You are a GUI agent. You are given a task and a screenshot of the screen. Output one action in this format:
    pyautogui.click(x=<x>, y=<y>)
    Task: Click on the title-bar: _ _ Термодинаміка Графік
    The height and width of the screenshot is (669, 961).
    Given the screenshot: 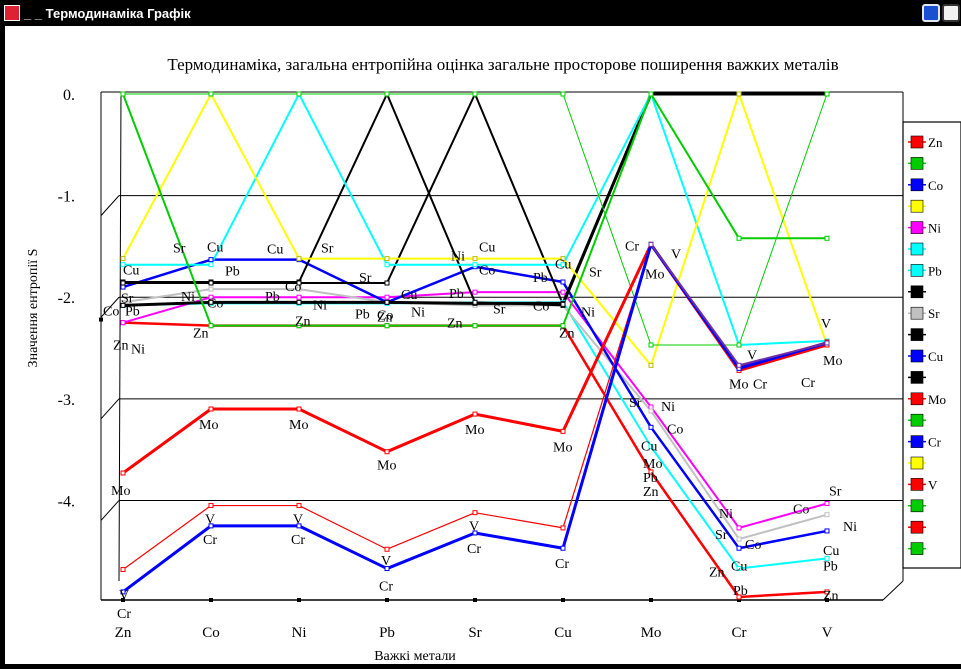 What is the action you would take?
    pyautogui.click(x=480, y=13)
    